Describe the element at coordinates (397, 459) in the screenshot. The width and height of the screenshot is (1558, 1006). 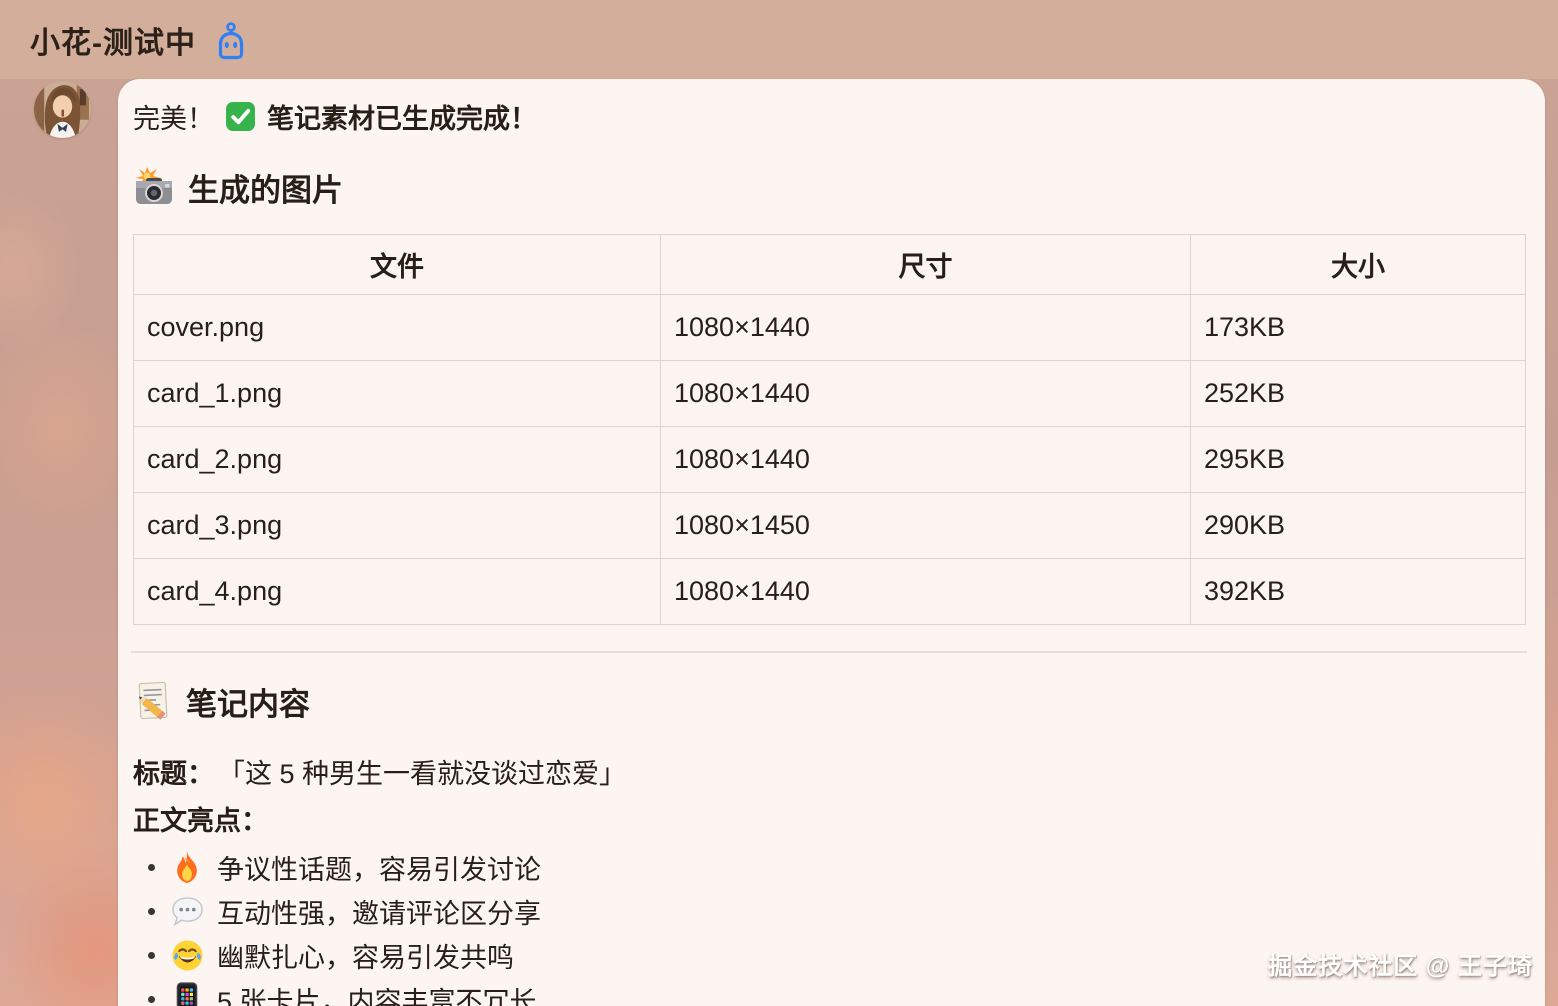
I see `cell-filename: card_2.png` at that location.